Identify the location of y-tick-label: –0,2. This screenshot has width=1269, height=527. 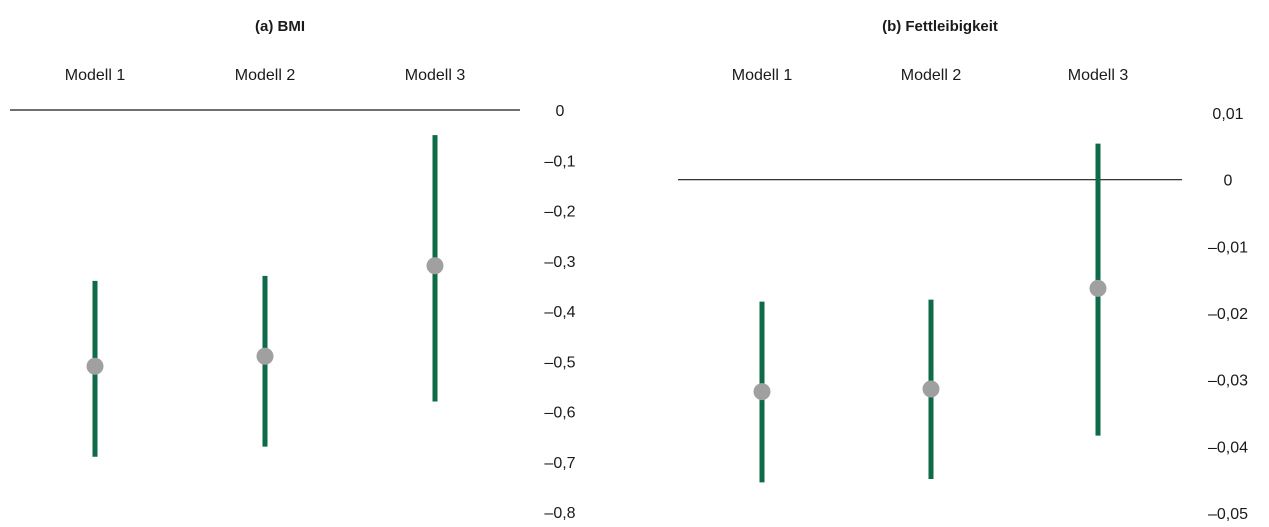
(559, 212).